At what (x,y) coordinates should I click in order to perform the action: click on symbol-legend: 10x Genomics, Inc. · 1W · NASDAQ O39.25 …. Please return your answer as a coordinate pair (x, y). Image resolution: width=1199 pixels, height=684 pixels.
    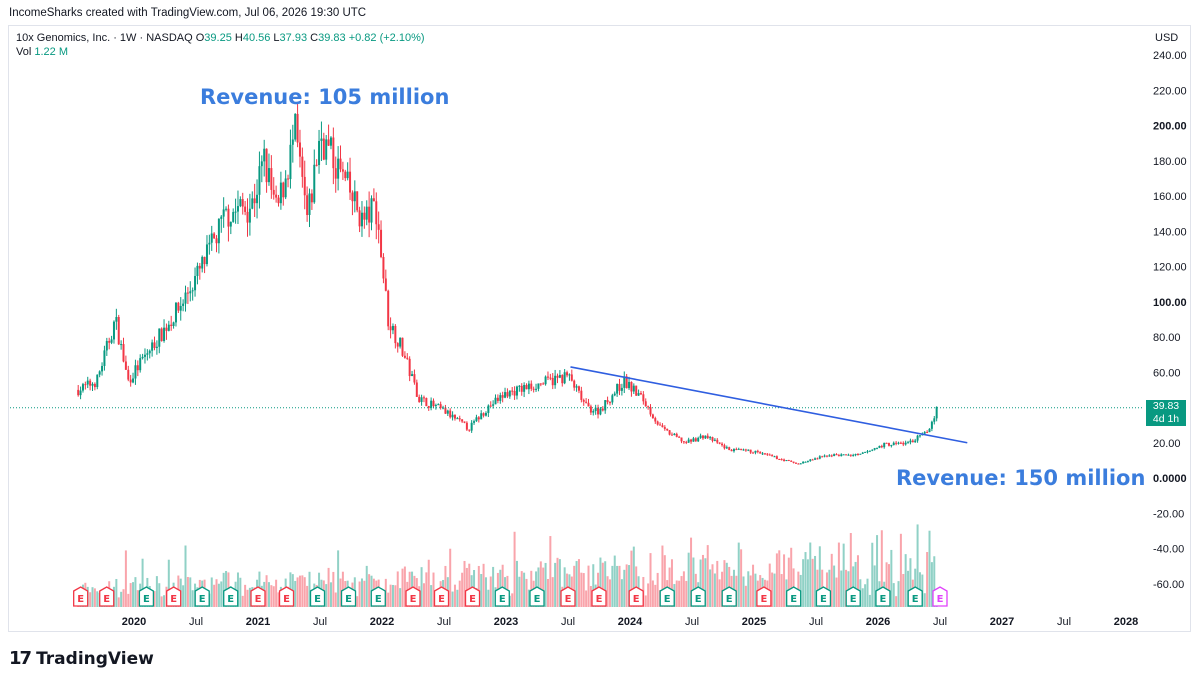
    Looking at the image, I should click on (220, 45).